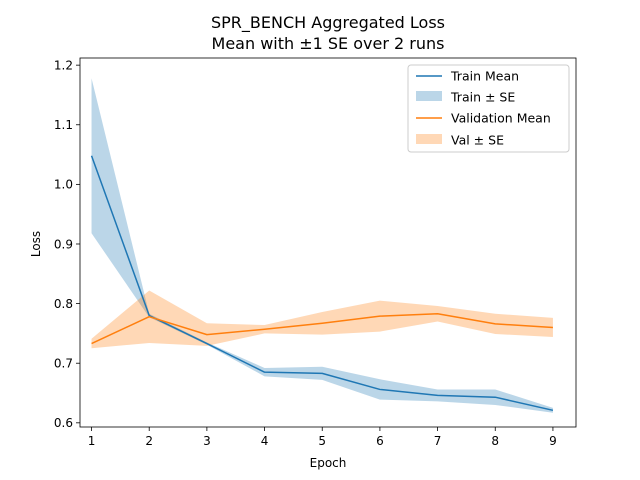  Describe the element at coordinates (92, 441) in the screenshot. I see `x-tick-label: 1` at that location.